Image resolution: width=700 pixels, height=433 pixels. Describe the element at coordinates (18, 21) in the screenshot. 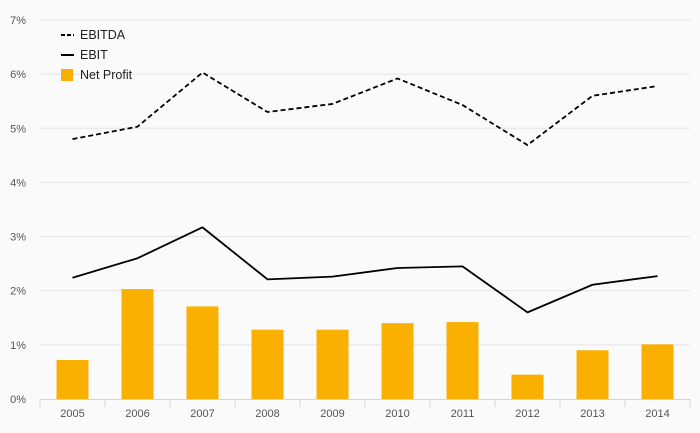

I see `y-tick-label: 7%` at that location.